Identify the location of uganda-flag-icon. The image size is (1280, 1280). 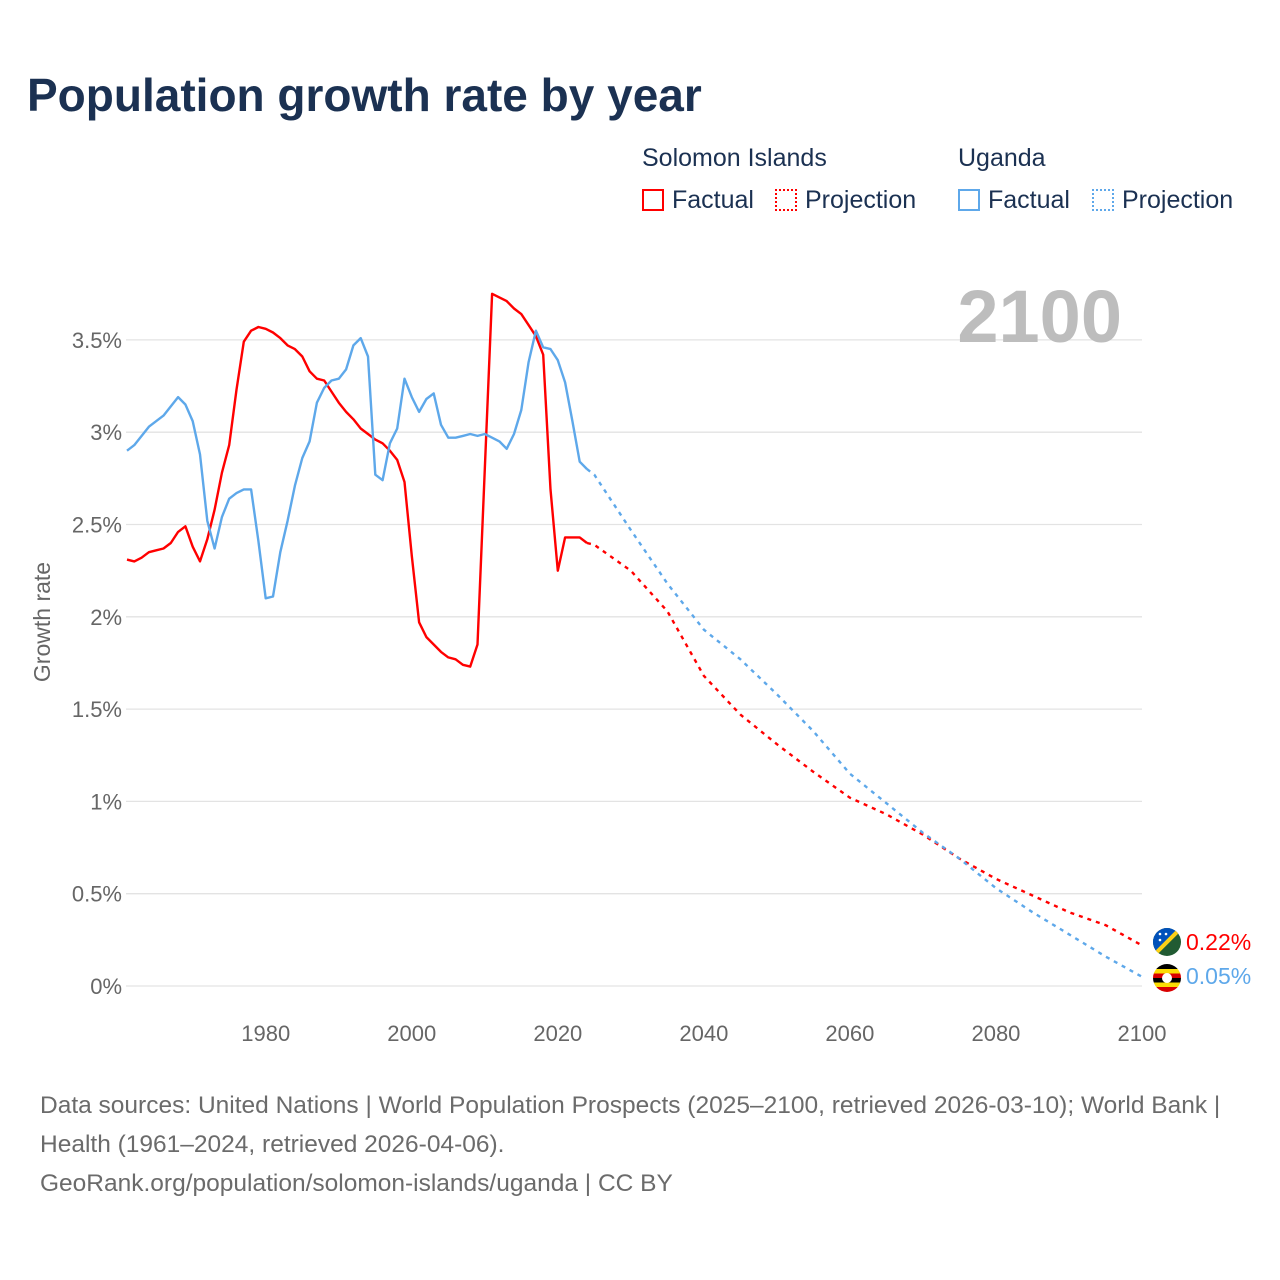
(1167, 978).